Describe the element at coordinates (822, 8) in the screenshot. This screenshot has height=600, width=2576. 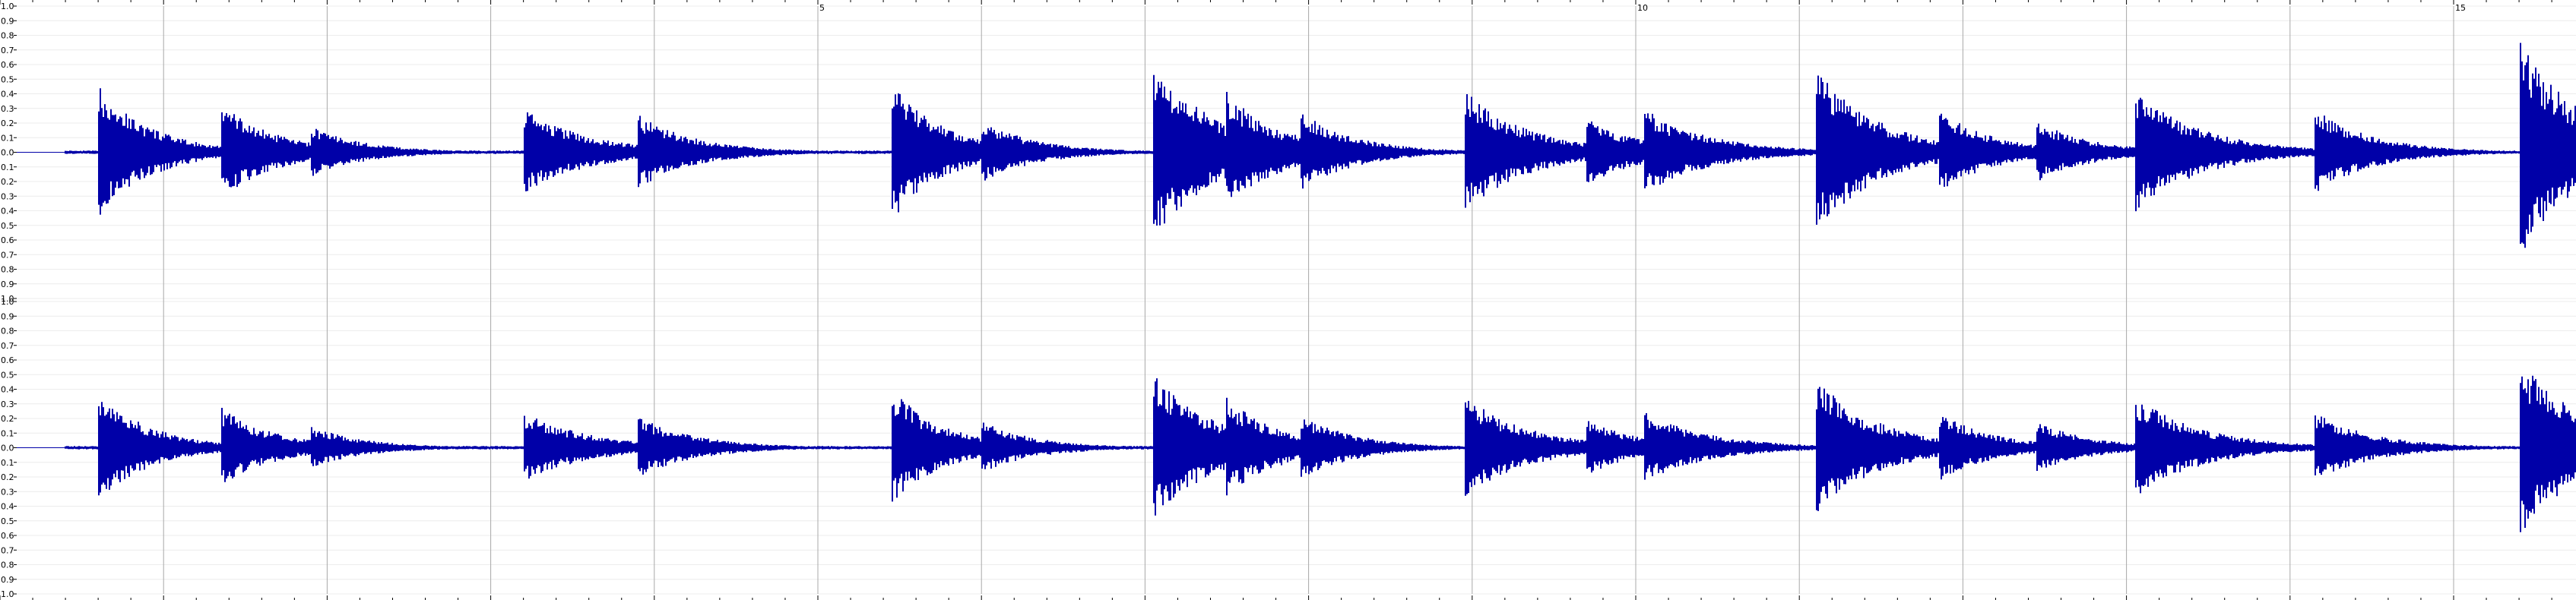
I see `time-tick-label: 5` at that location.